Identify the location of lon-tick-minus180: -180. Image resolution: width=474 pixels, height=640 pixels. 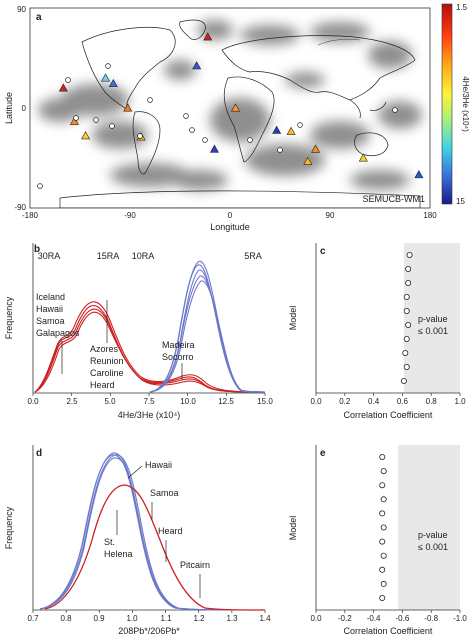
(30, 215).